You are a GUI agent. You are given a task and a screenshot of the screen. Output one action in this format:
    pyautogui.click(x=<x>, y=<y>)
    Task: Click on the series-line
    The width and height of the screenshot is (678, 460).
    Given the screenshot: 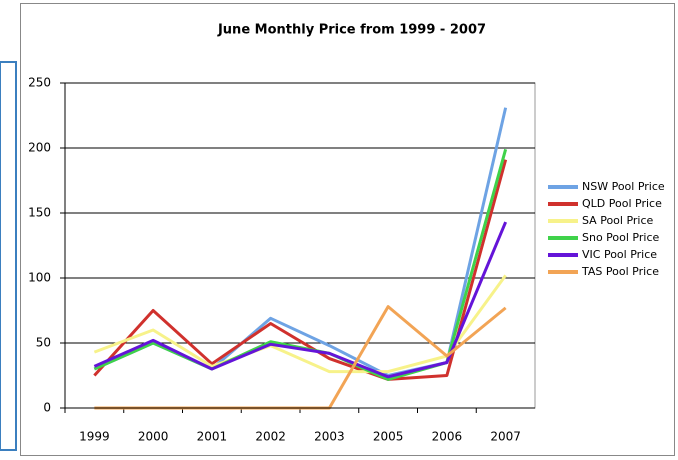 What is the action you would take?
    pyautogui.click(x=300, y=324)
    